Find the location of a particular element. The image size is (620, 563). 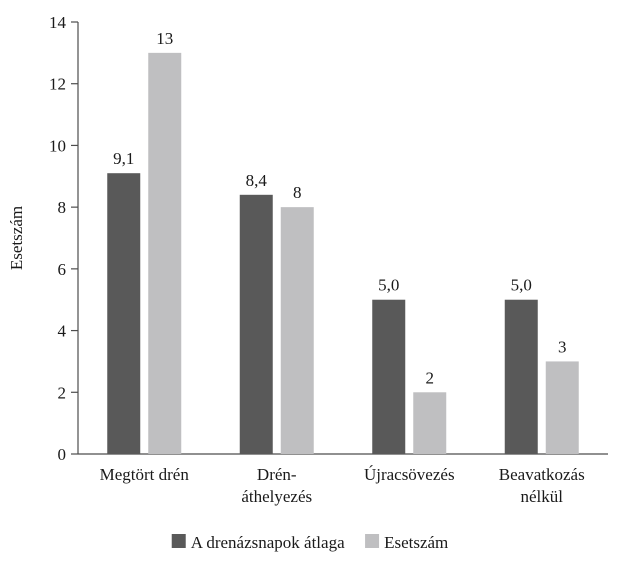

x-category-label: Beavatkozás is located at coordinates (542, 474).